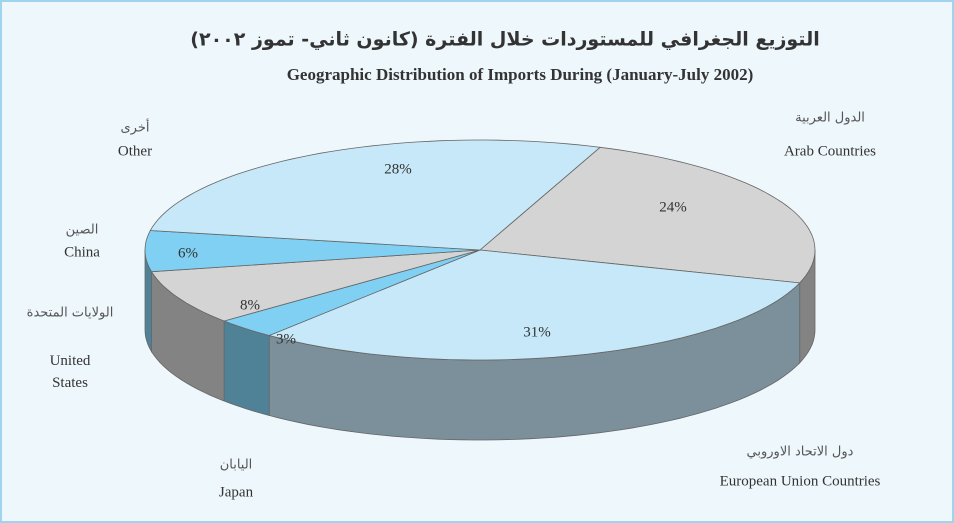  I want to click on legend-label: European Union Countries, so click(800, 481).